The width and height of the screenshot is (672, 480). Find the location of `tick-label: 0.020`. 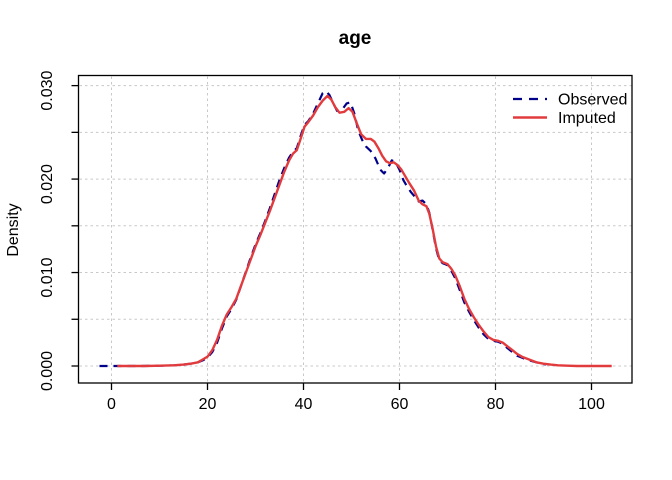

tick-label: 0.020 is located at coordinates (47, 184).